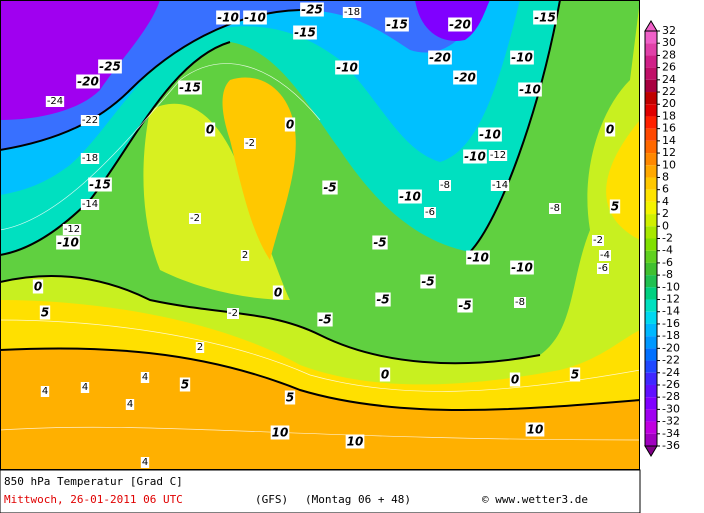  I want to click on contour-label: -22, so click(90, 120).